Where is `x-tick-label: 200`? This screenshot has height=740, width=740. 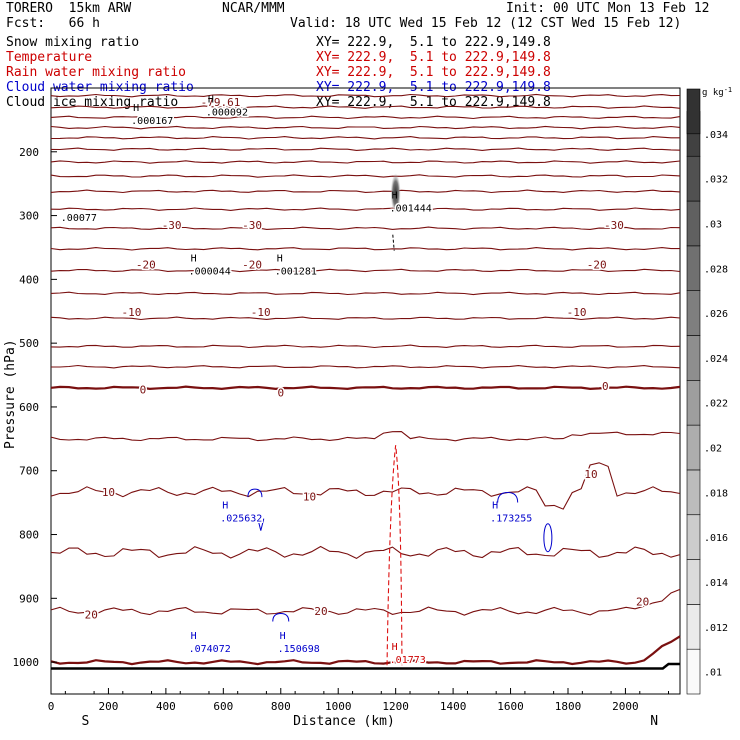 x-tick-label: 200 is located at coordinates (109, 706).